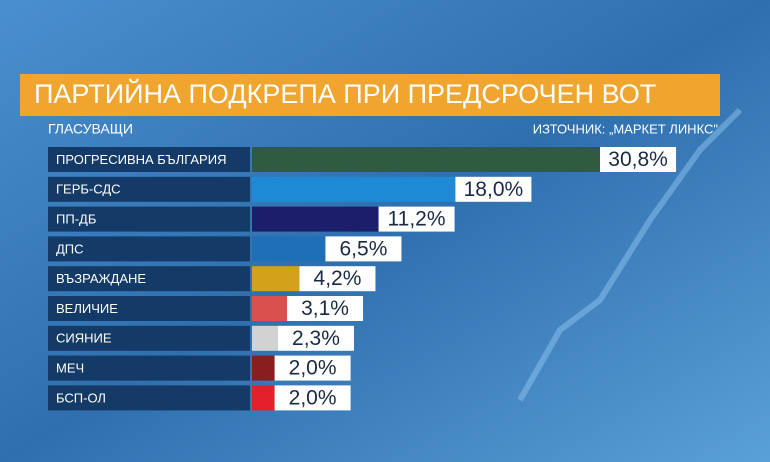  I want to click on value-label: 18,0%, so click(494, 189).